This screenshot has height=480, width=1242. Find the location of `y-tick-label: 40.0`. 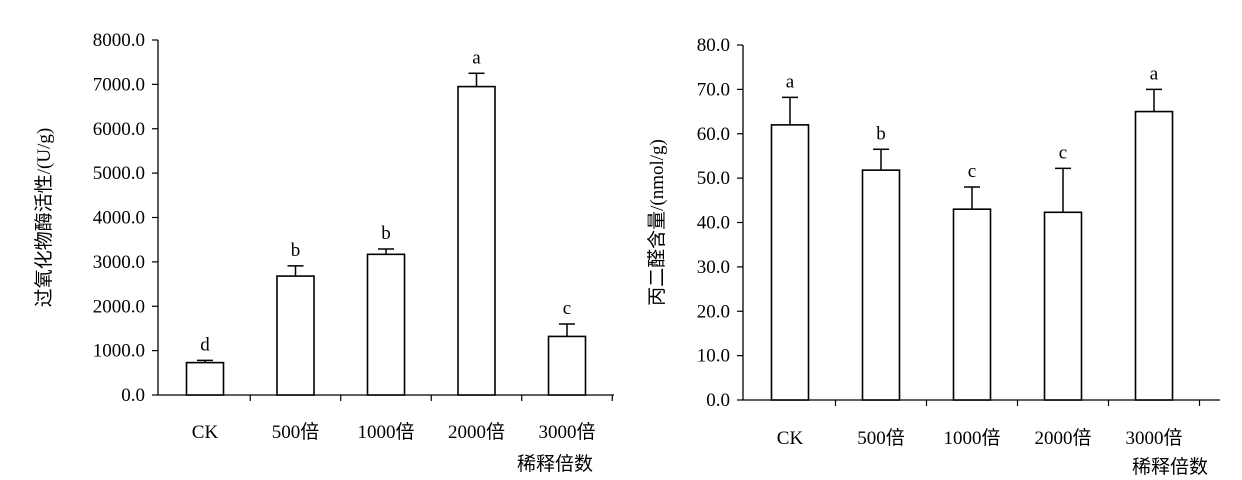

y-tick-label: 40.0 is located at coordinates (713, 223).